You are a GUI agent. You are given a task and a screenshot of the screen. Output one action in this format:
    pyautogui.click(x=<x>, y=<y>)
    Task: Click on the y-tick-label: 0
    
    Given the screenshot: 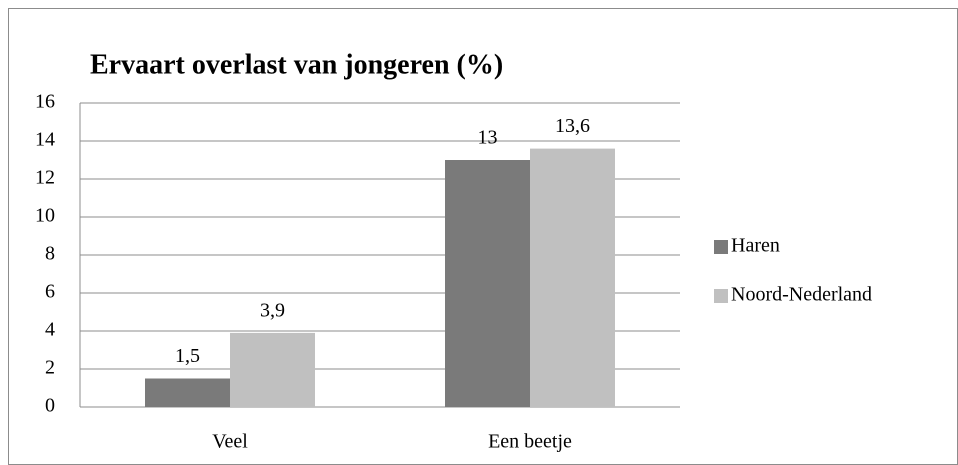 What is the action you would take?
    pyautogui.click(x=50, y=406)
    